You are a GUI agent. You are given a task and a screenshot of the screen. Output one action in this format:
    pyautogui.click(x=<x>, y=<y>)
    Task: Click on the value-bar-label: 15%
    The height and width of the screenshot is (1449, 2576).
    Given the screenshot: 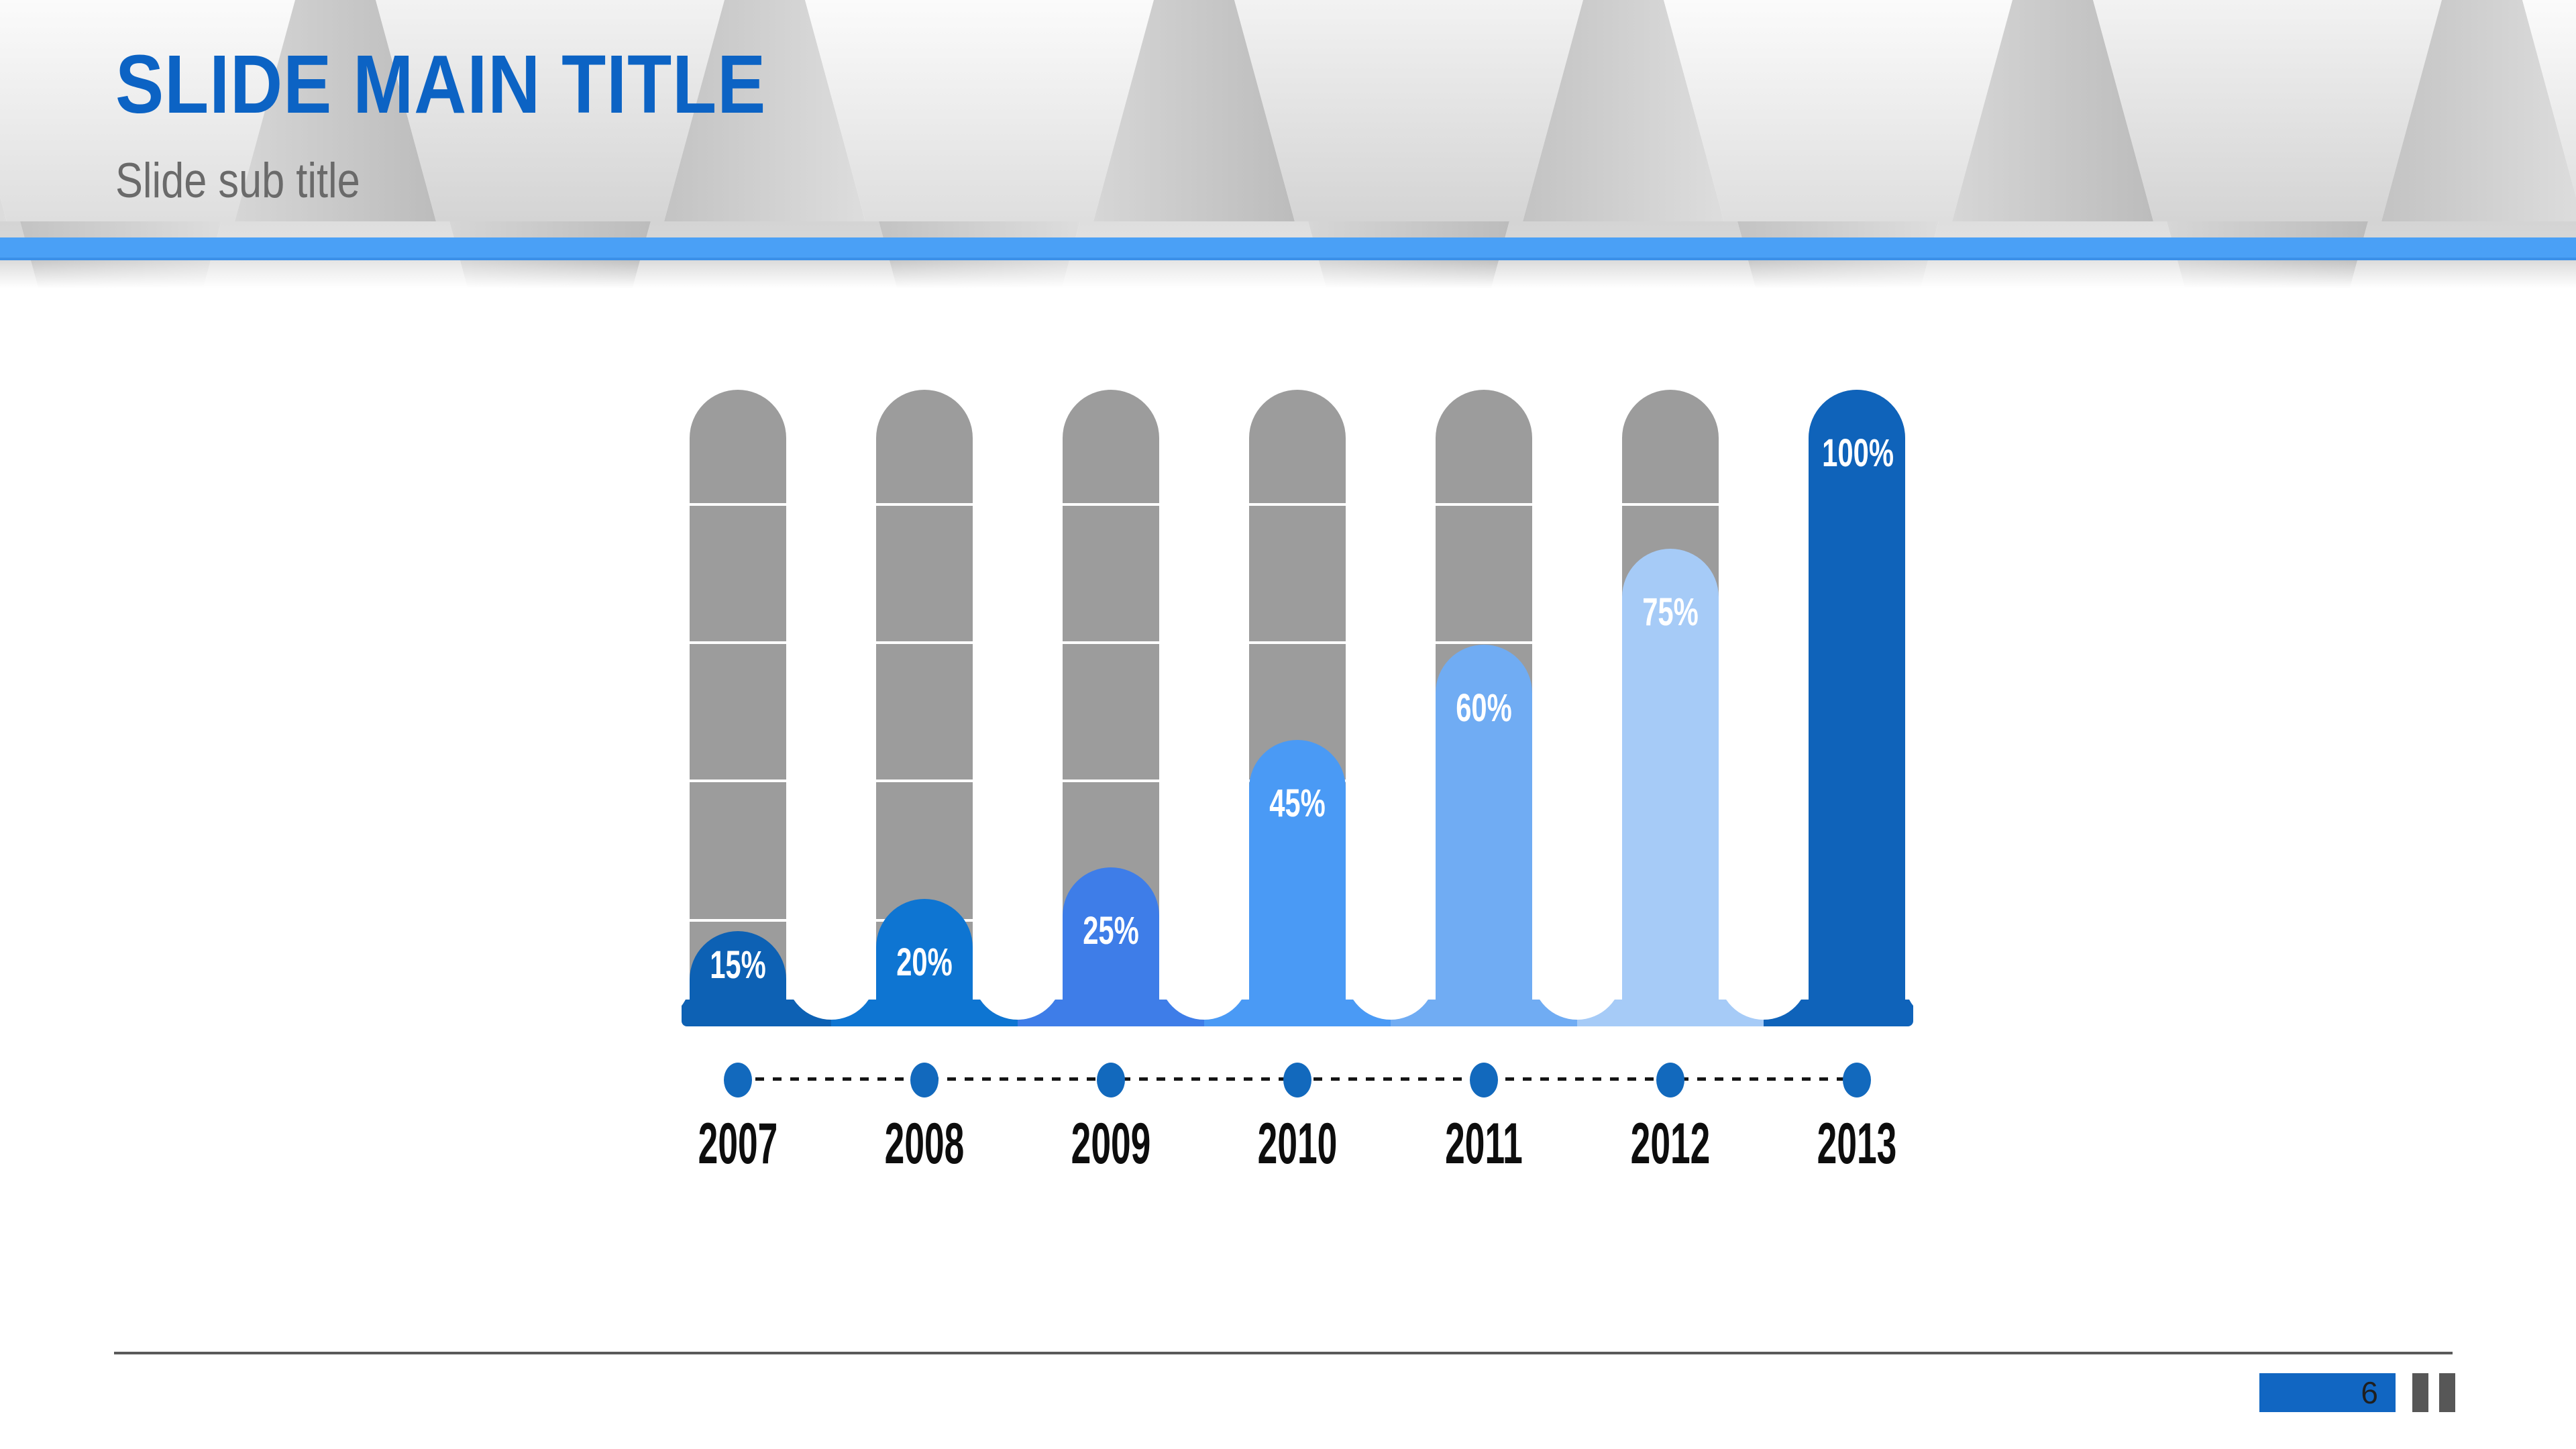 What is the action you would take?
    pyautogui.click(x=738, y=965)
    